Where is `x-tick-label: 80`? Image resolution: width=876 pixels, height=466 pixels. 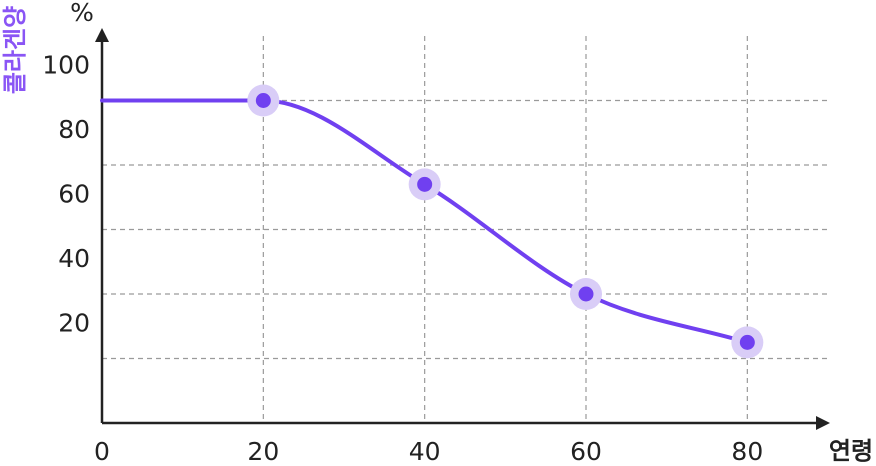 x-tick-label: 80 is located at coordinates (747, 451).